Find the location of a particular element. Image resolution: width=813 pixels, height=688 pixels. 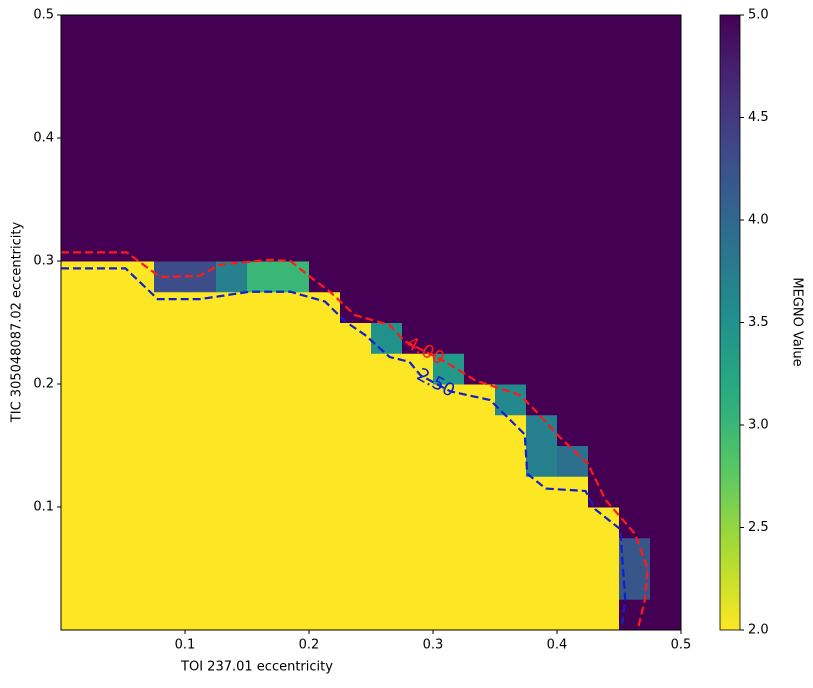

x-tick-label: 0.2 is located at coordinates (309, 645).